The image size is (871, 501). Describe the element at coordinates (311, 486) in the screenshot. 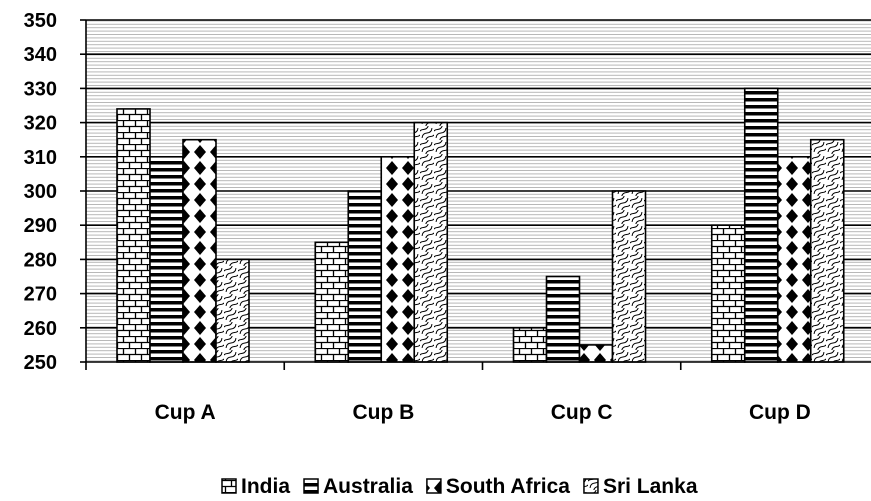

I see `legend-swatch-australia` at that location.